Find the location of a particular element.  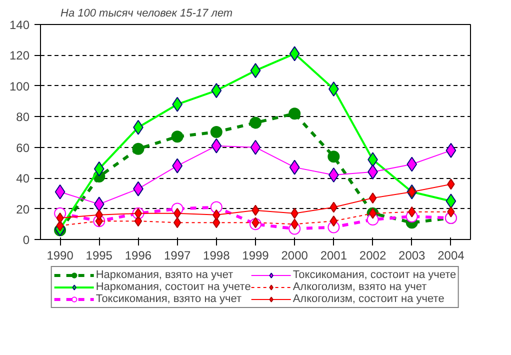

x-tick-label: 1990 is located at coordinates (60, 255).